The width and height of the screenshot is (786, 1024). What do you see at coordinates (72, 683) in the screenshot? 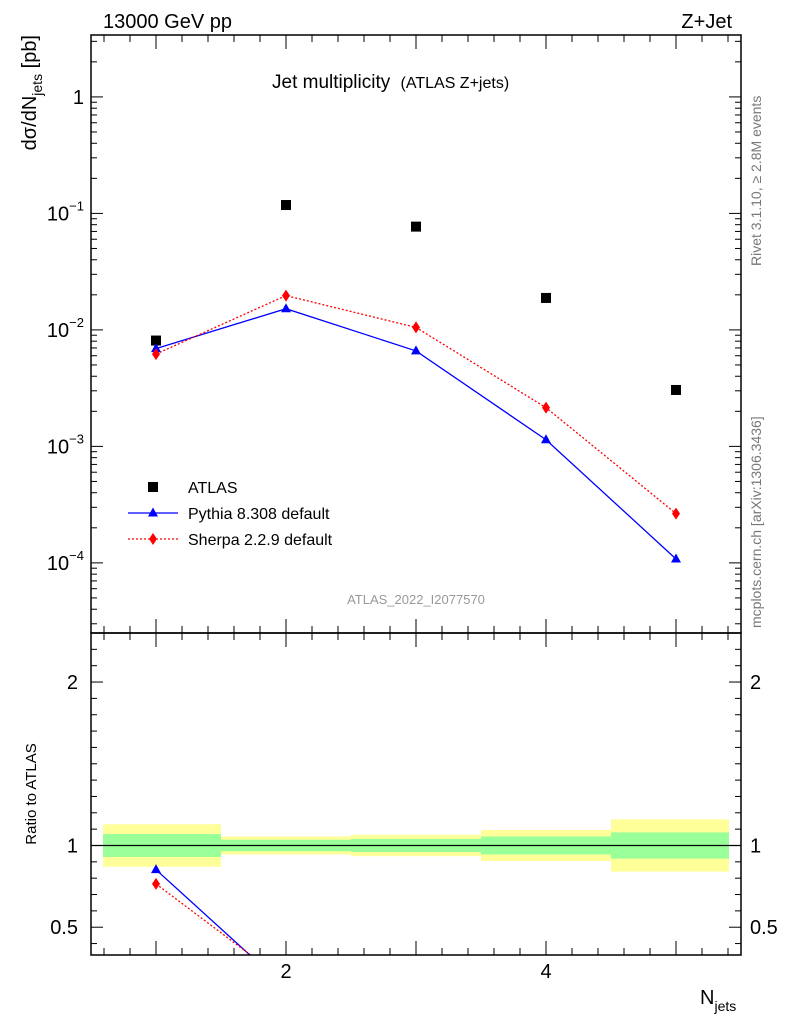
I see `ratio-y-tick-label-left: 2` at bounding box center [72, 683].